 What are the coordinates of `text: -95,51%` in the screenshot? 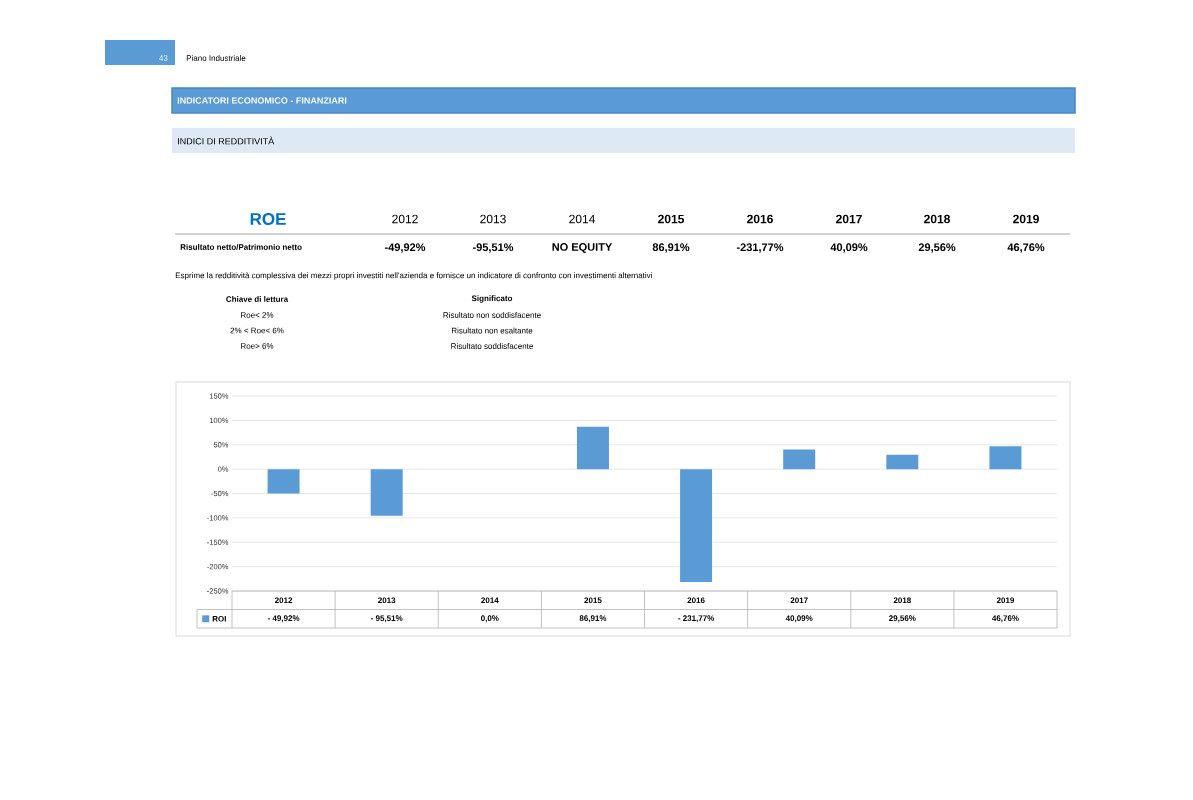 It's located at (493, 248).